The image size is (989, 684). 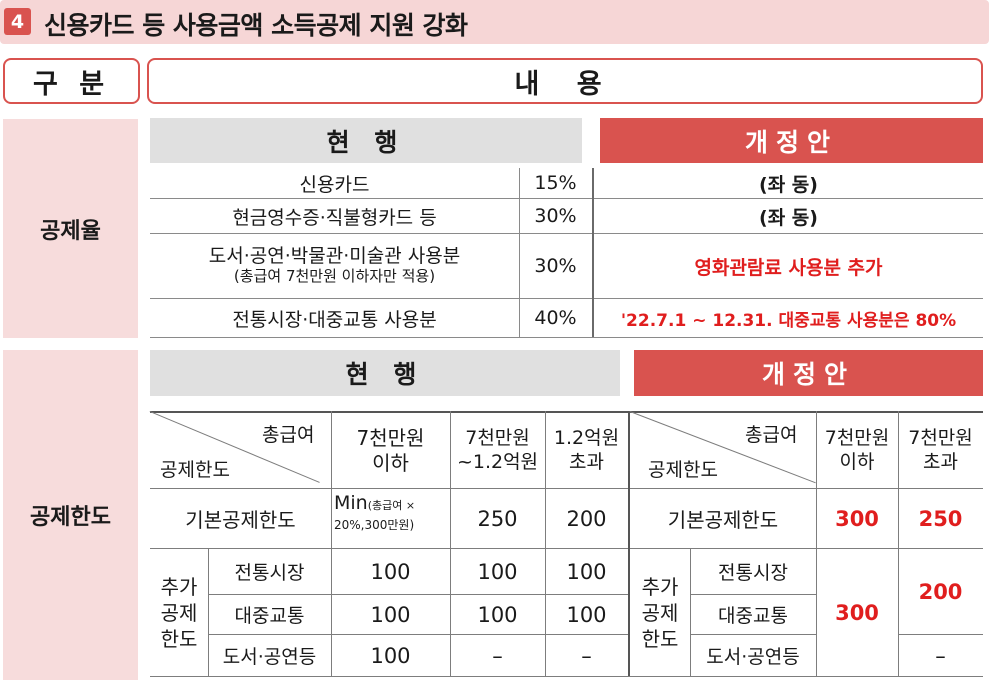 I want to click on rate-row-item: 도서·공연·박물관·미술관 사용분 (총급여 7천만원 이하자만 적용), so click(x=334, y=266).